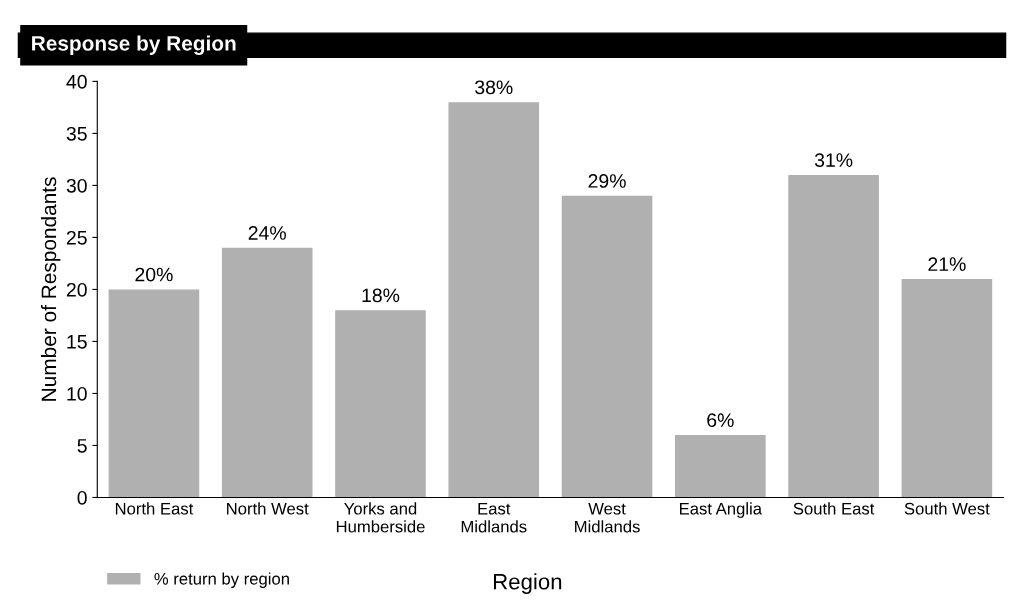  What do you see at coordinates (82, 446) in the screenshot?
I see `y-tick-label: 5` at bounding box center [82, 446].